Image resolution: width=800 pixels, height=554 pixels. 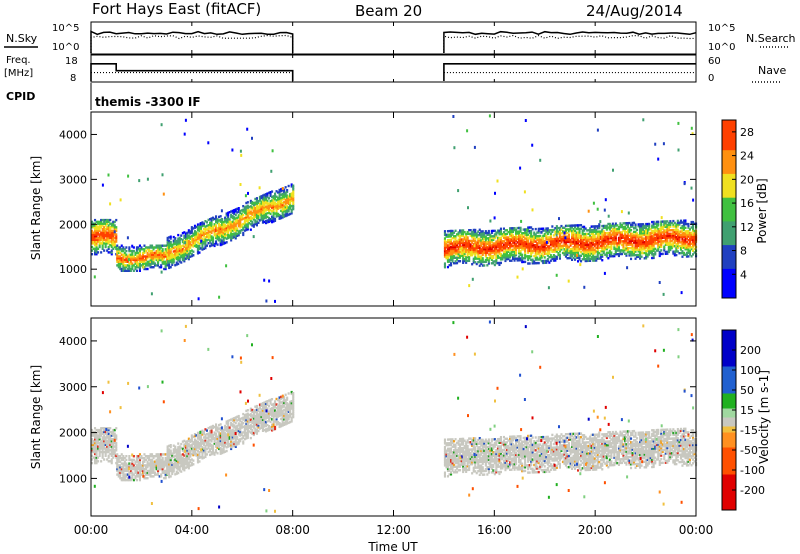 What do you see at coordinates (175, 446) in the screenshot?
I see `velocity-cell` at bounding box center [175, 446].